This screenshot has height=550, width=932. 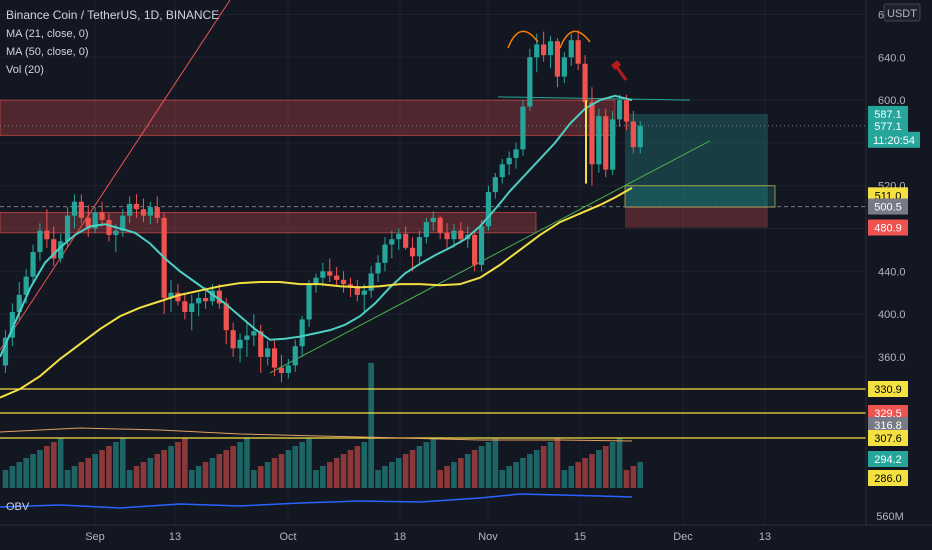 I want to click on y-tick-label: 600.0, so click(x=892, y=101).